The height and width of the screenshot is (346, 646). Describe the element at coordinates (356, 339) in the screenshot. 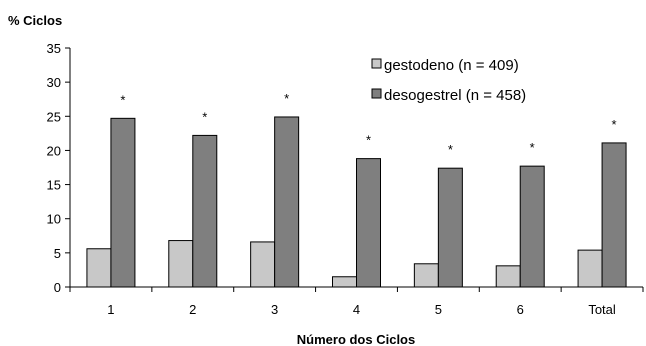

I see `x-axis-title: Número dos Ciclos` at that location.